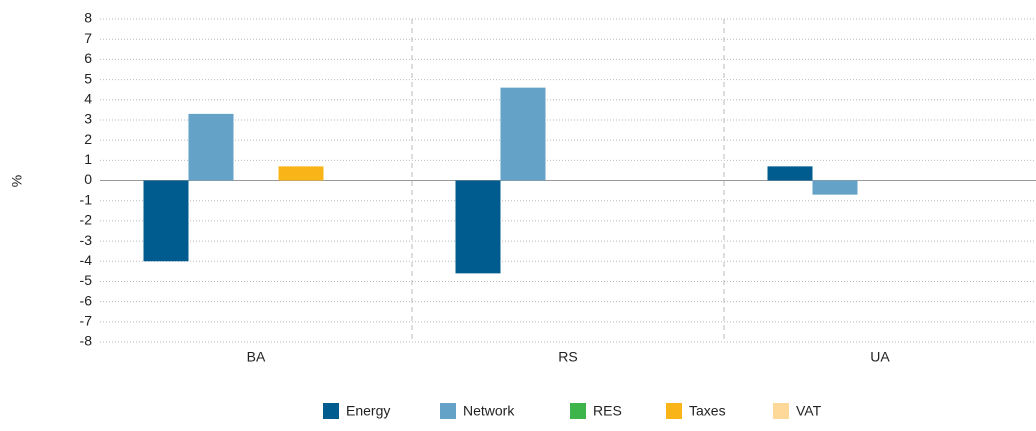 Image resolution: width=1036 pixels, height=431 pixels. Describe the element at coordinates (86, 300) in the screenshot. I see `y-tick-label: -6` at that location.